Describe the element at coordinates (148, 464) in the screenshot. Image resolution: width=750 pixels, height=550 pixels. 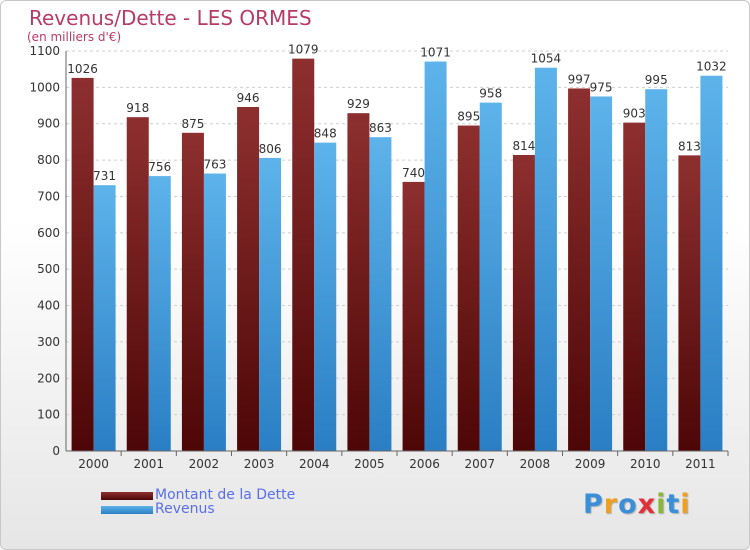
I see `x-tick-label: 2001` at that location.